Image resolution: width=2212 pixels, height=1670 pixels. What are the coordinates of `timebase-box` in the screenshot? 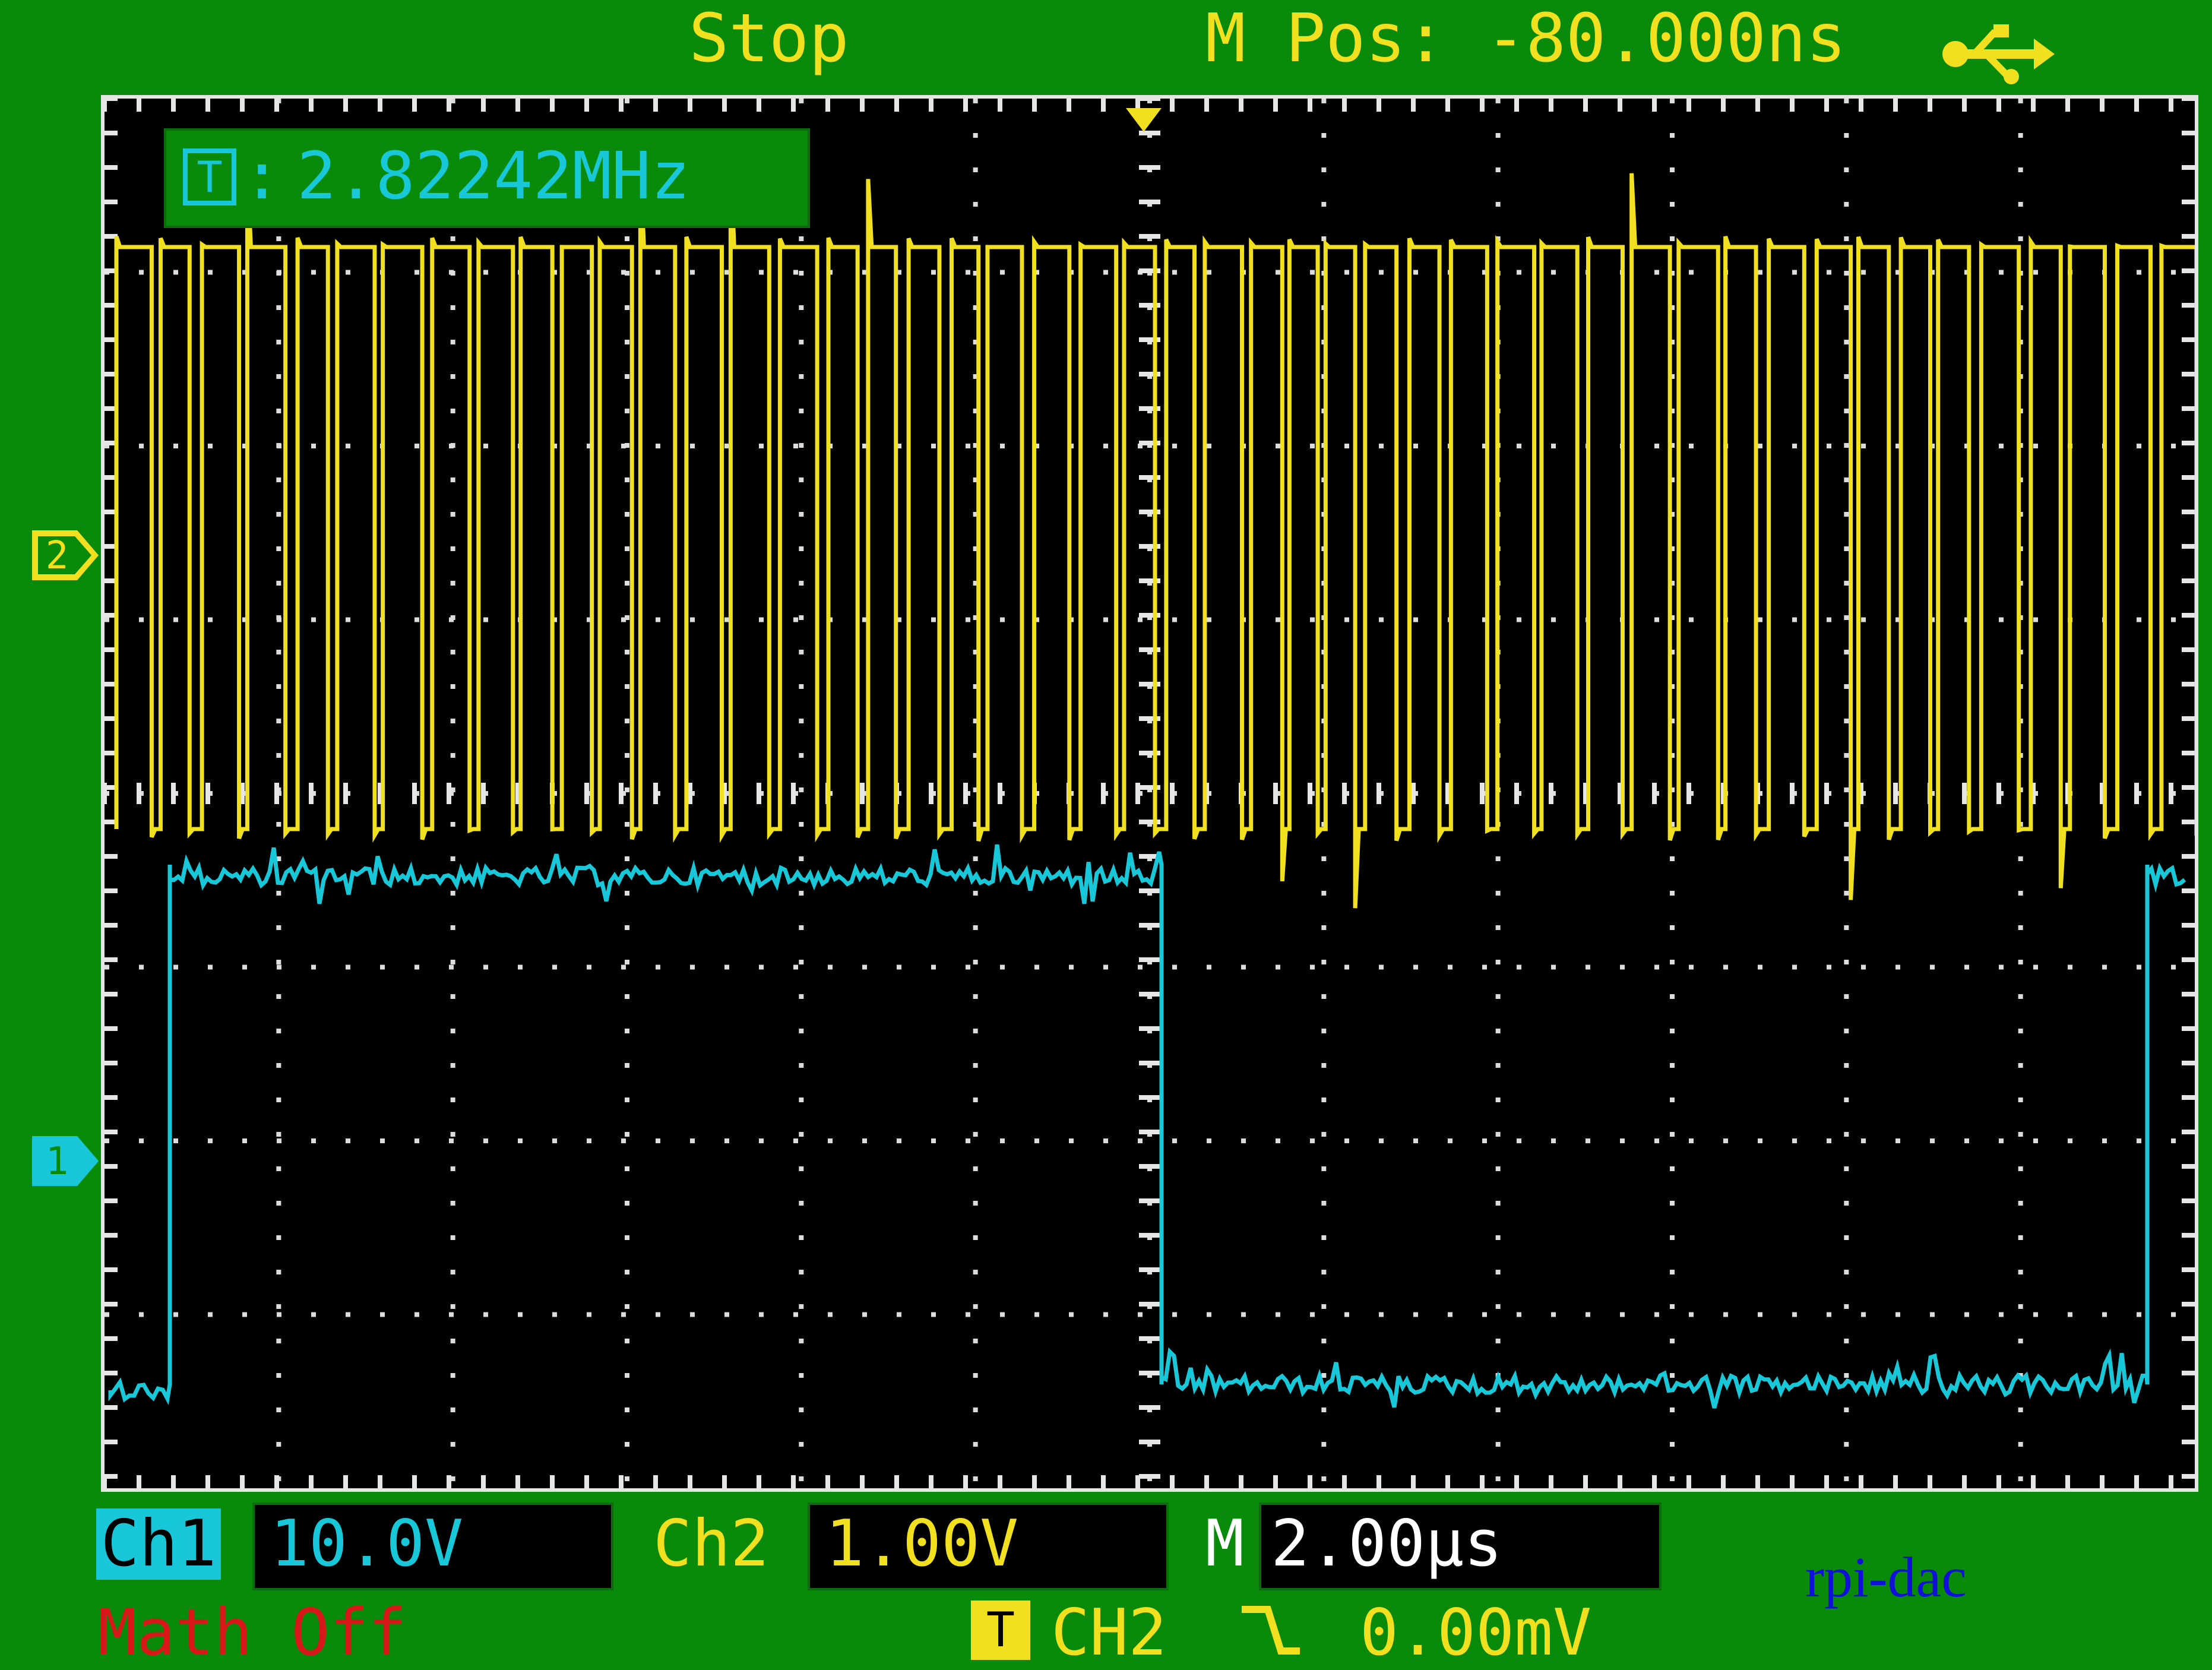 It's located at (1460, 1546).